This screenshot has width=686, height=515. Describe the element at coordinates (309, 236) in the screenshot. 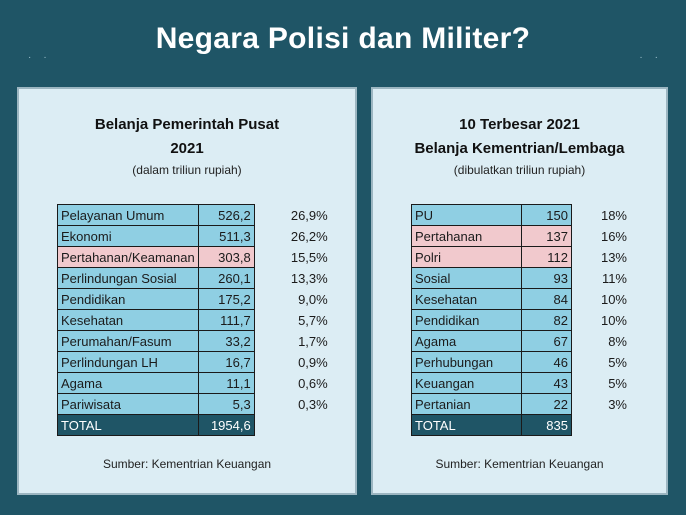

I see `row-percent: 26,2%` at that location.